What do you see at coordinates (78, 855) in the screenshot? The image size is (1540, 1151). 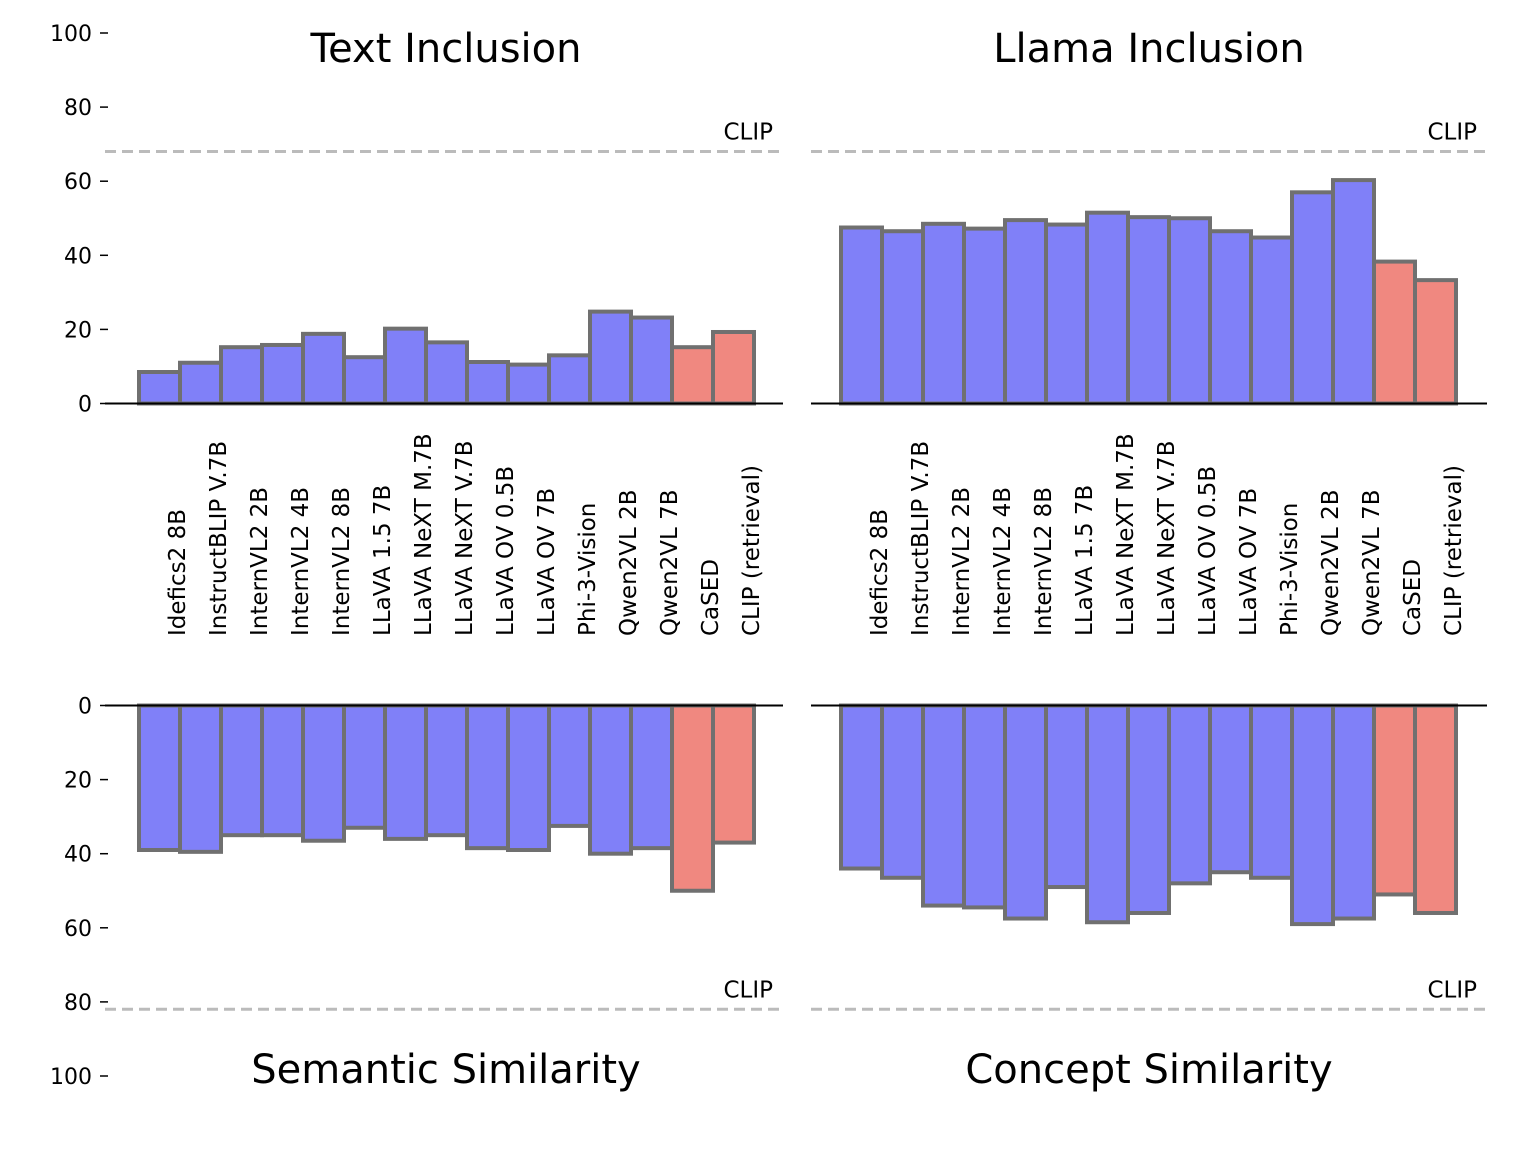 I see `y-tick-label-bottom: 40` at bounding box center [78, 855].